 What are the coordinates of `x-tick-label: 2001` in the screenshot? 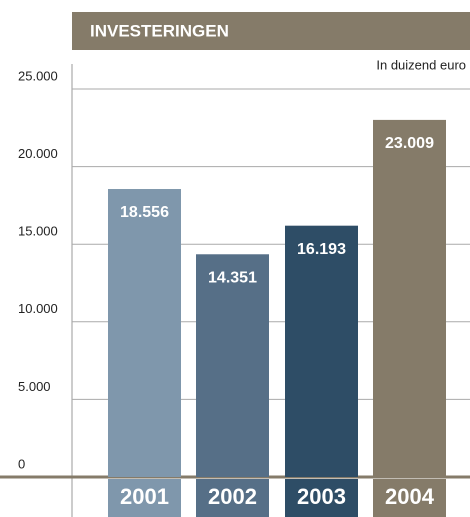 It's located at (144, 496).